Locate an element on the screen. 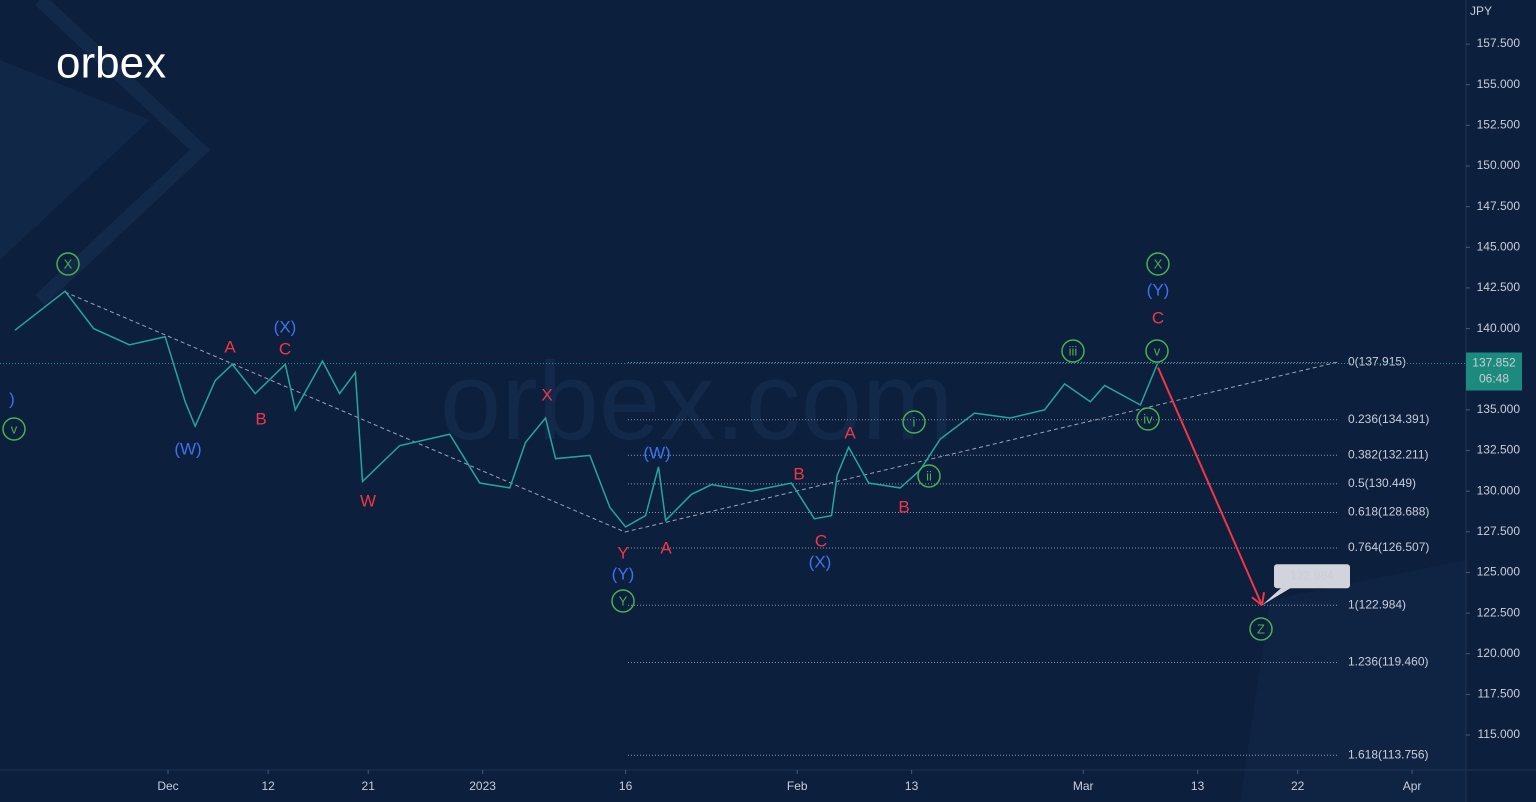 The image size is (1536, 802). countdown: 06:48 is located at coordinates (1494, 379).